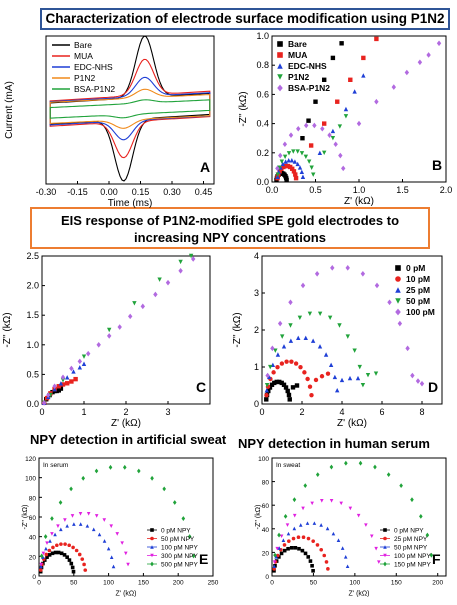 The image size is (457, 605). What do you see at coordinates (315, 190) in the screenshot?
I see `x-tick-label: 0.5` at bounding box center [315, 190].